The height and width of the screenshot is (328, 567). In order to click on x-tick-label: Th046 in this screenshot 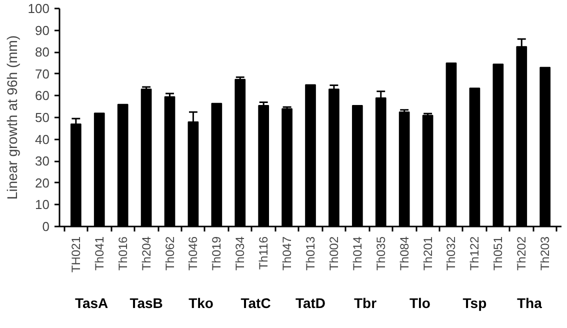, I will do `click(193, 253)`.